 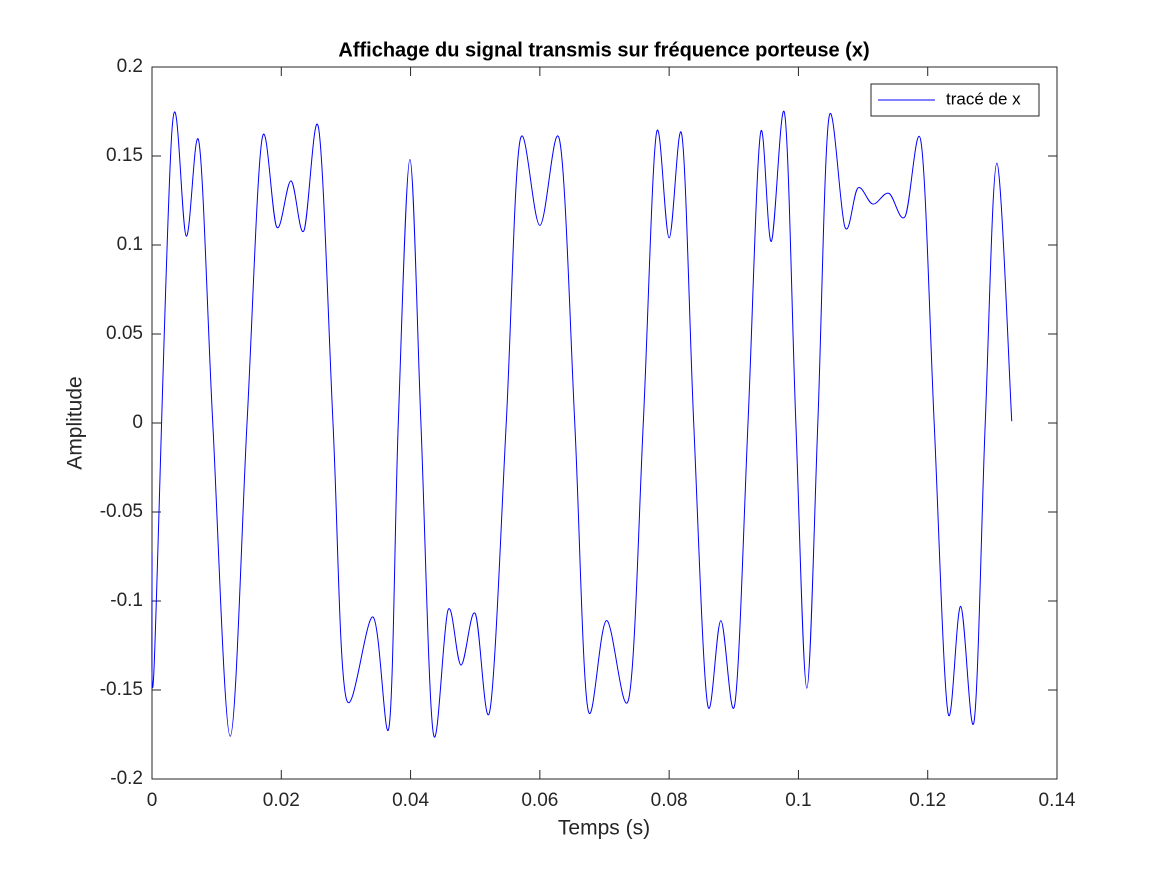 I want to click on x-axis-label: Temps (s), so click(x=604, y=828).